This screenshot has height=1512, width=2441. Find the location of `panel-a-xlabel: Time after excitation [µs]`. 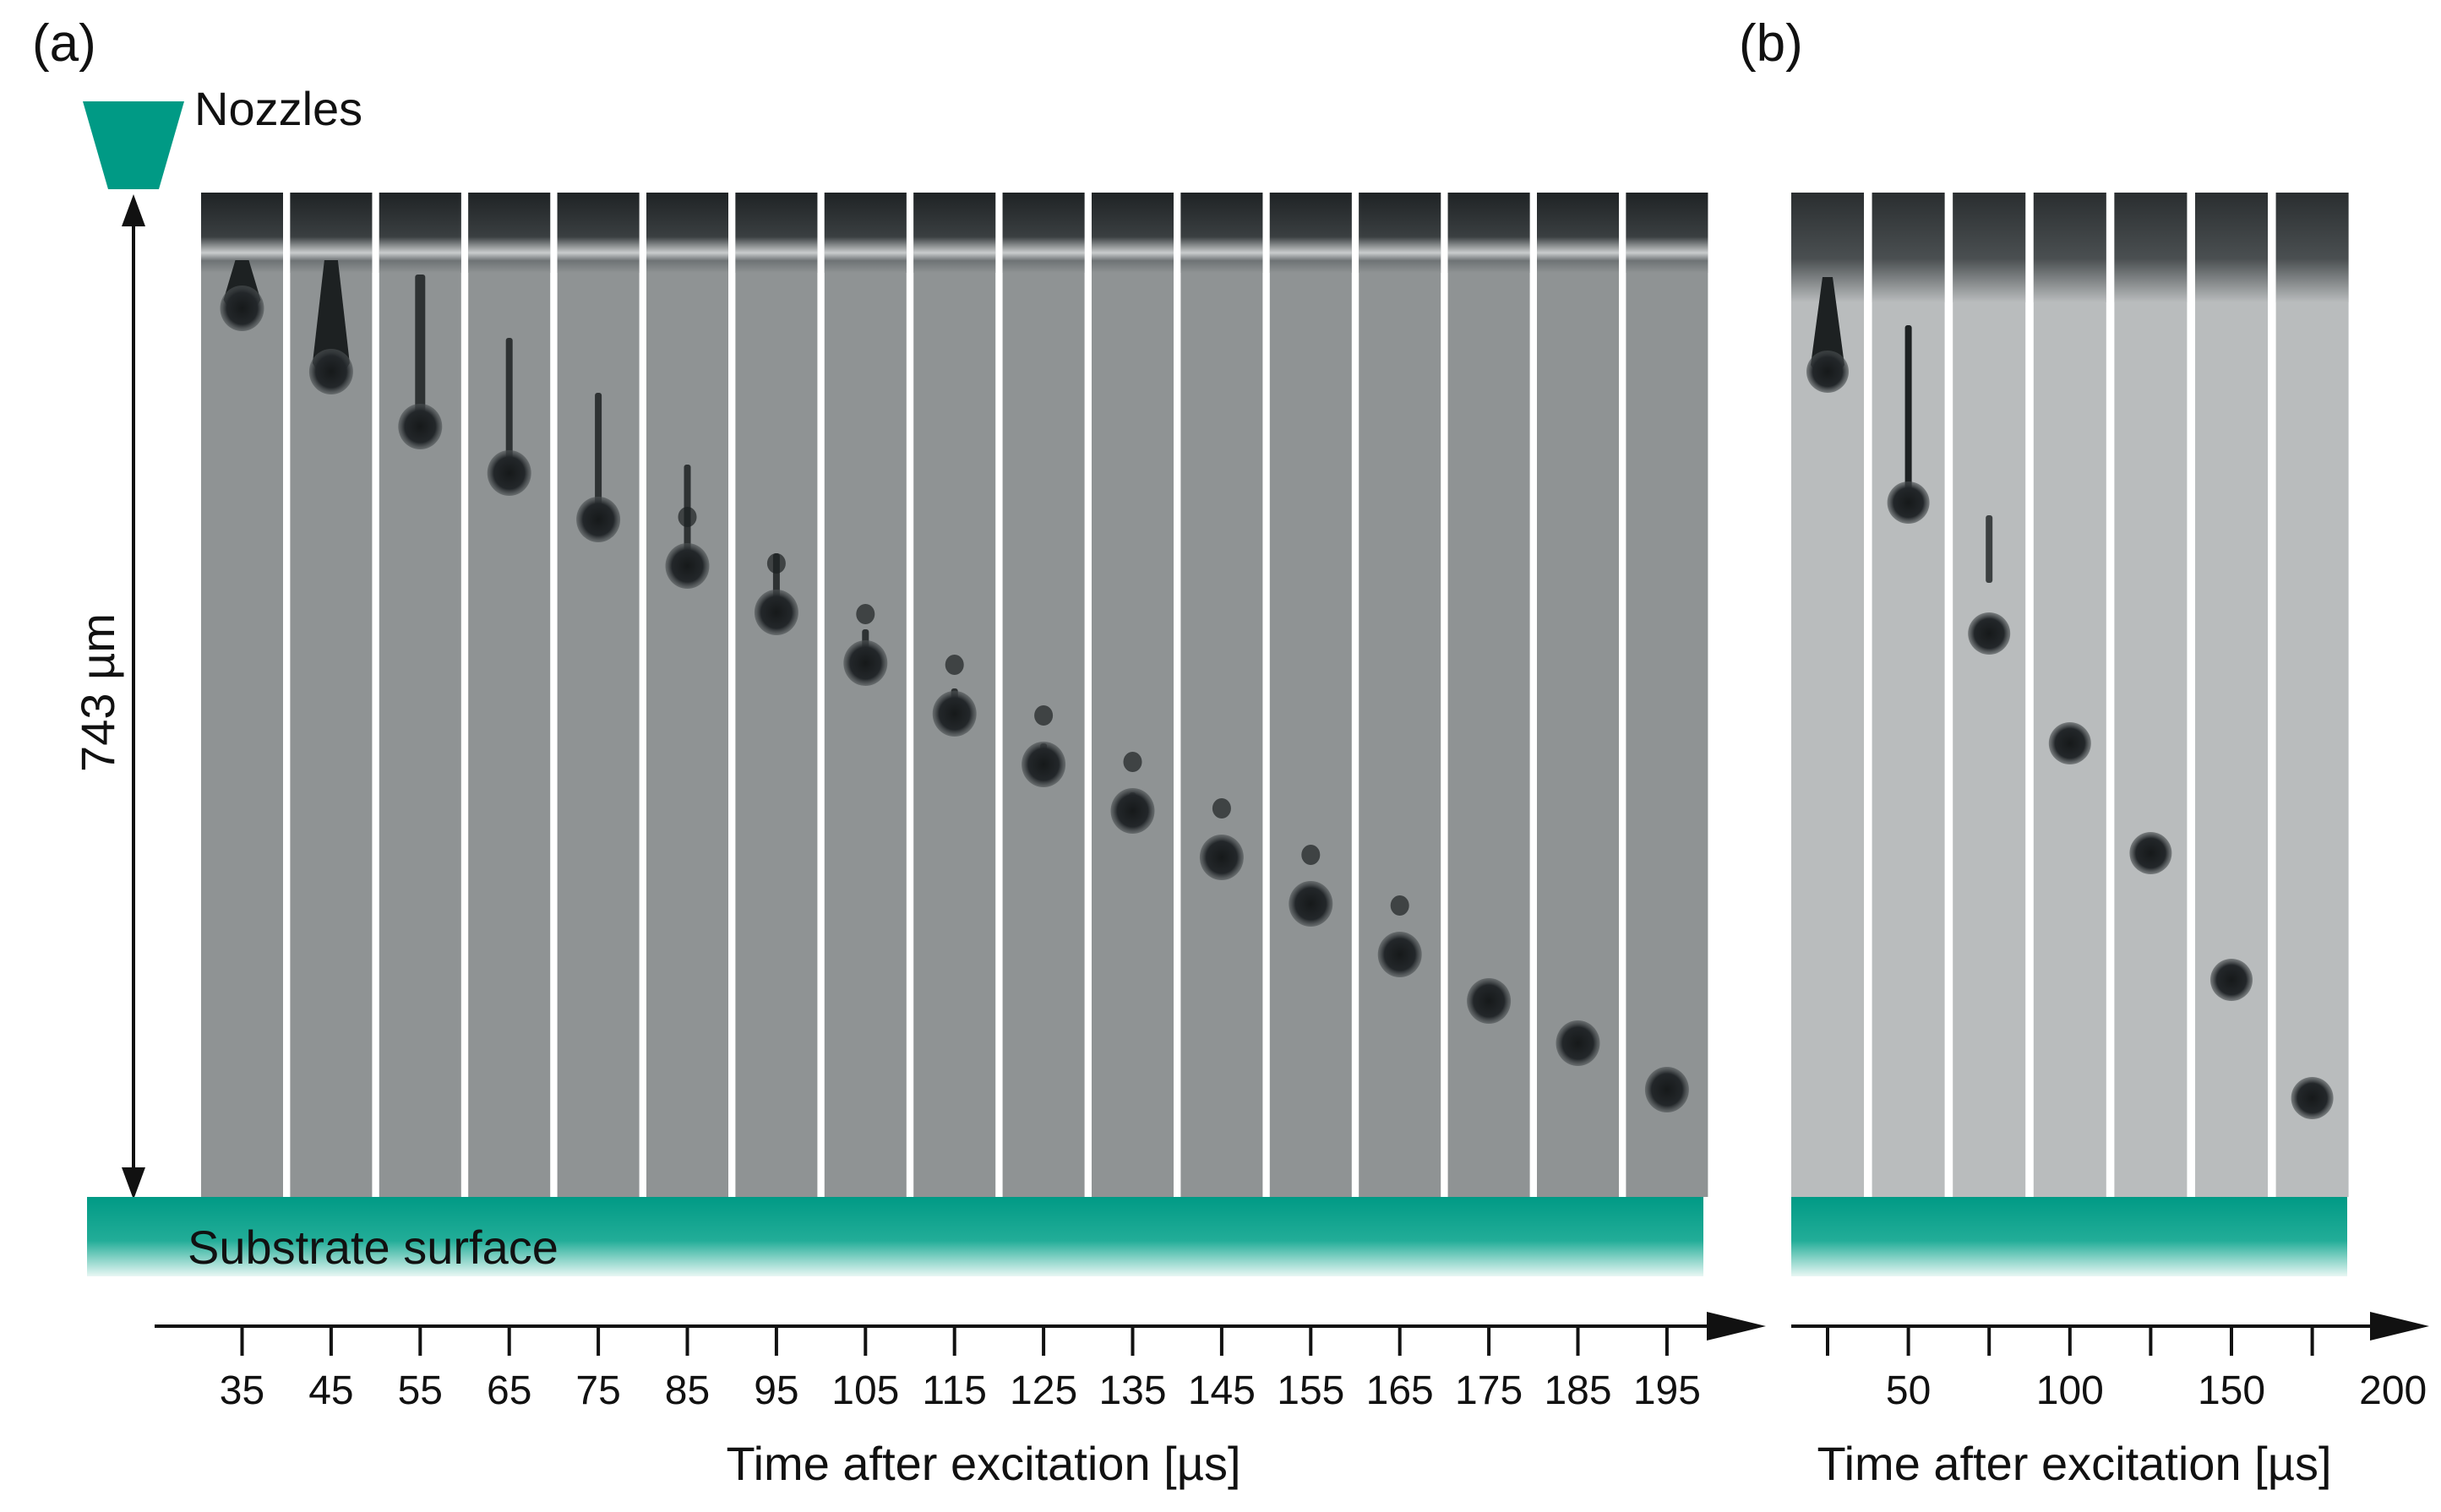

panel-a-xlabel: Time after excitation [µs] is located at coordinates (983, 1464).